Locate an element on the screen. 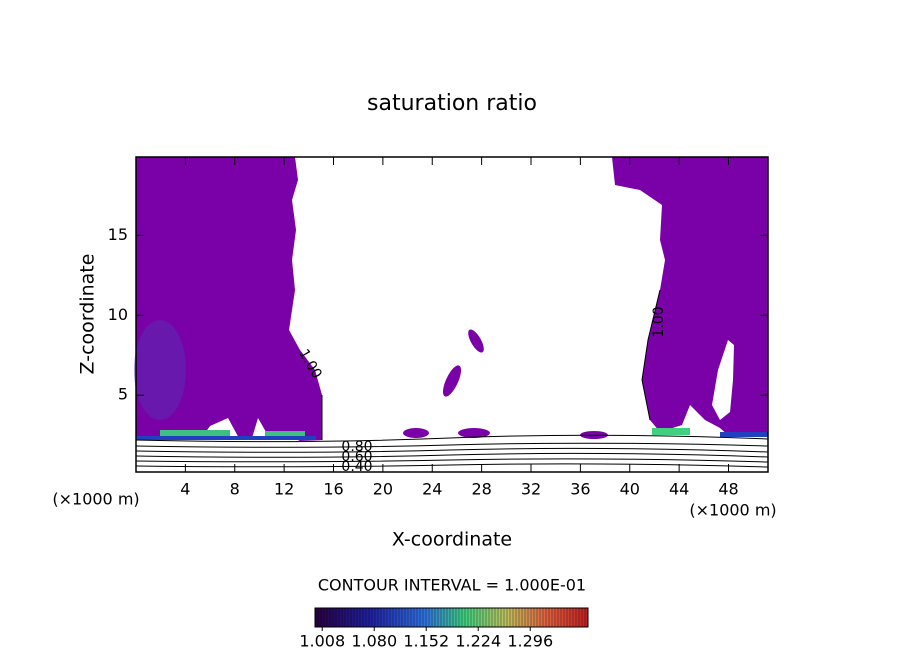  x-tick-label: 24 is located at coordinates (432, 489).